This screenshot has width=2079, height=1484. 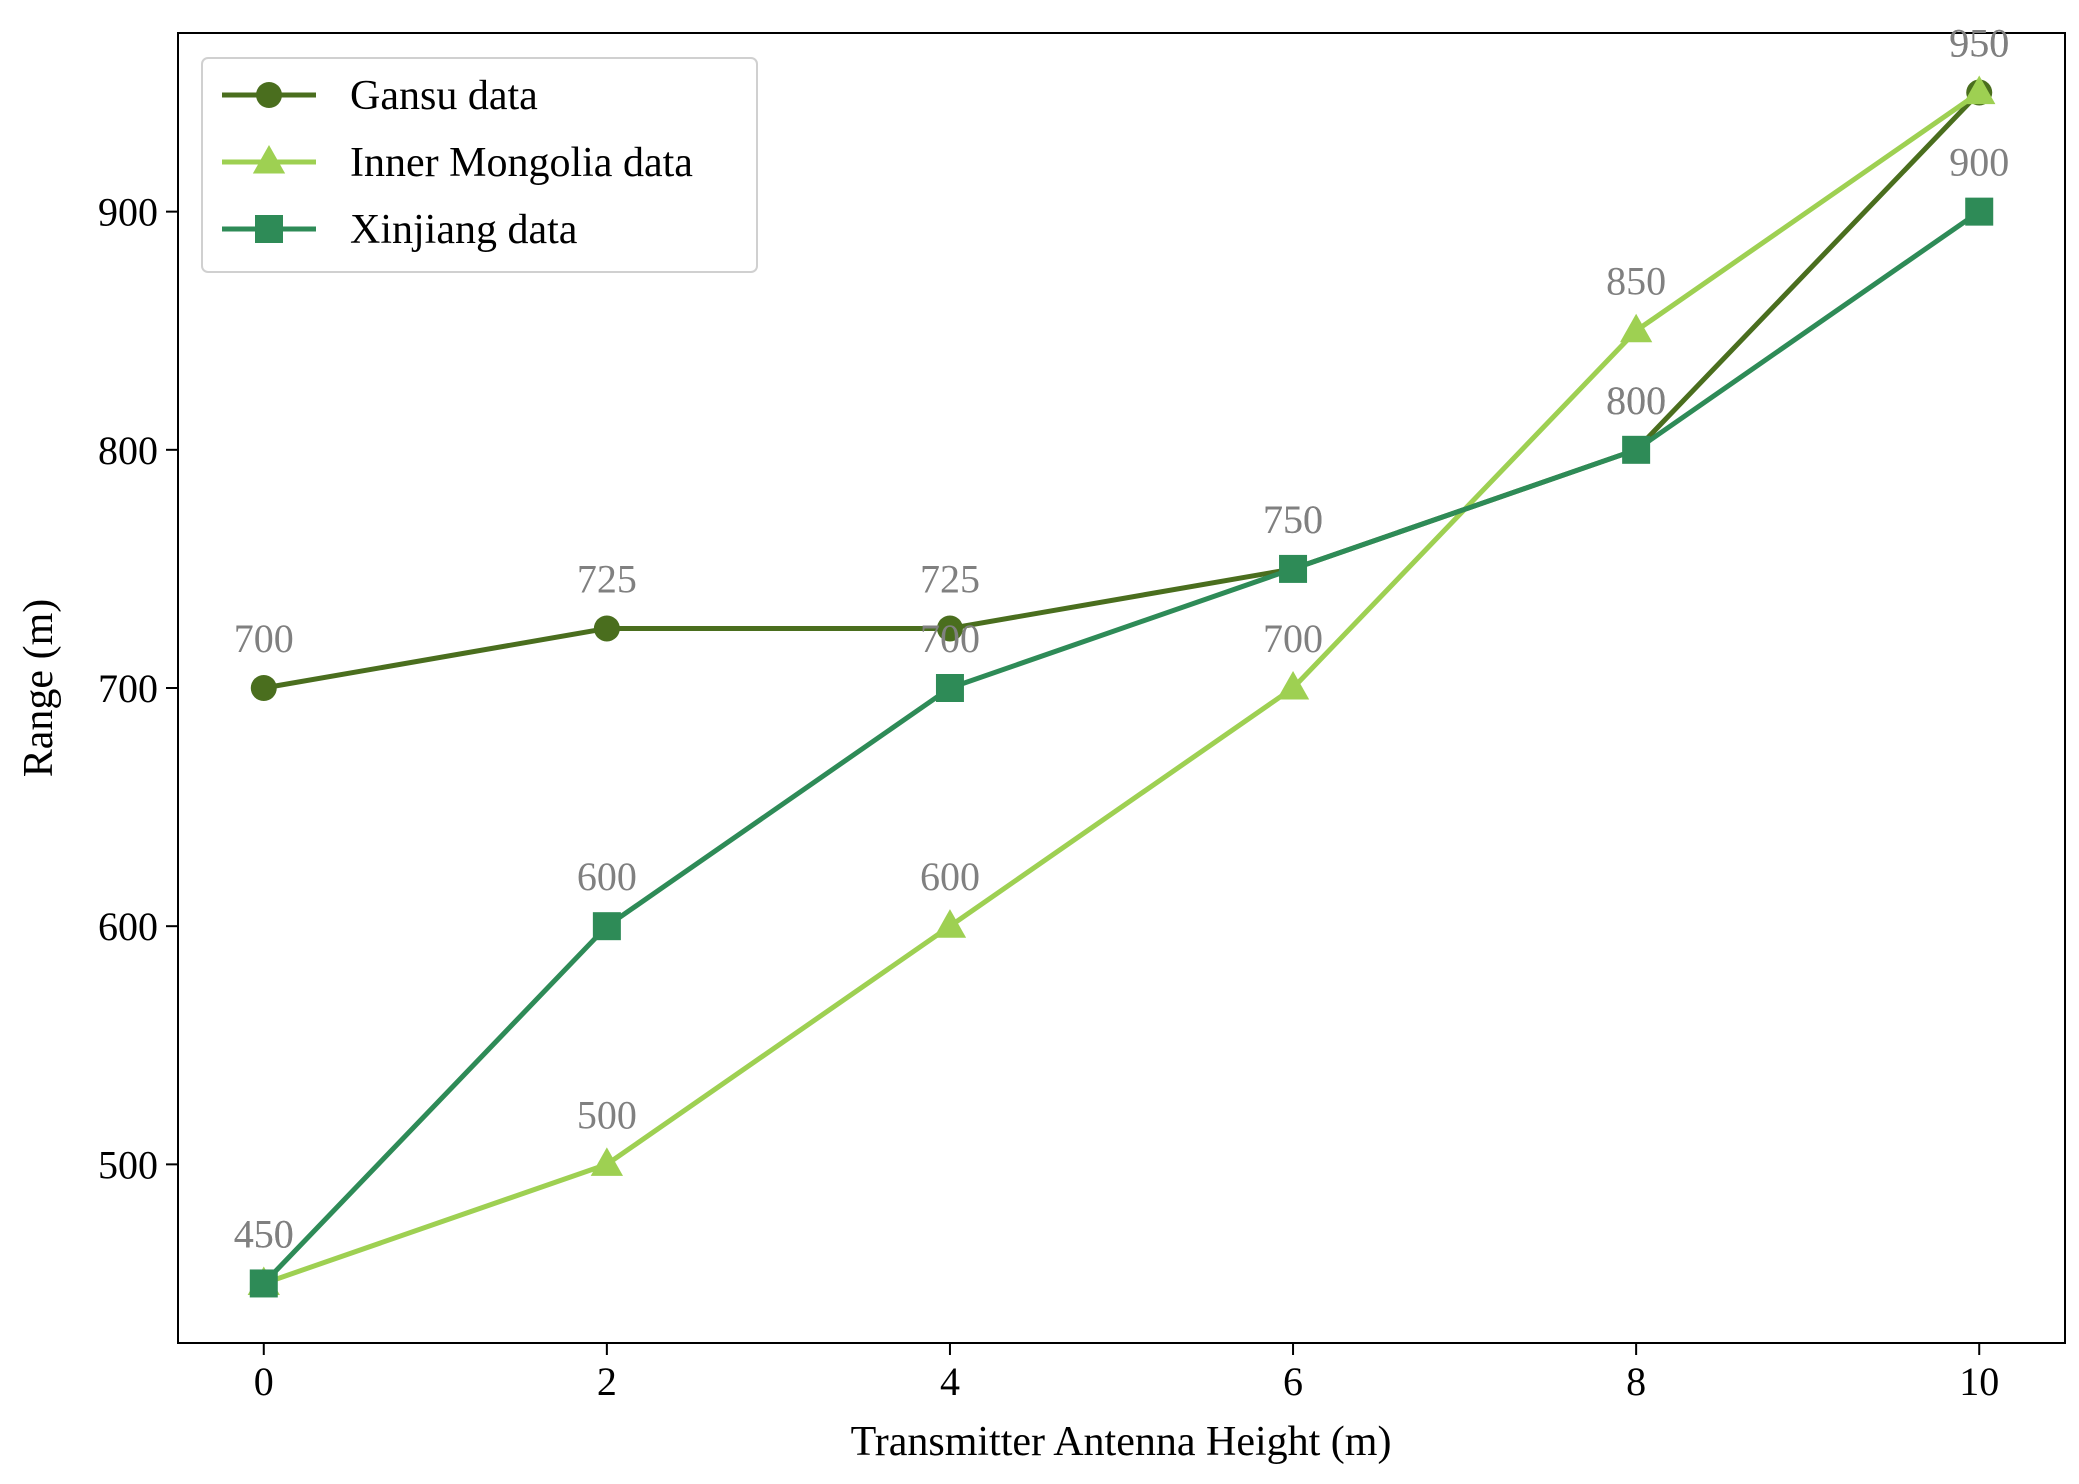 I want to click on legend-entry: Xinjiang data, so click(x=400, y=230).